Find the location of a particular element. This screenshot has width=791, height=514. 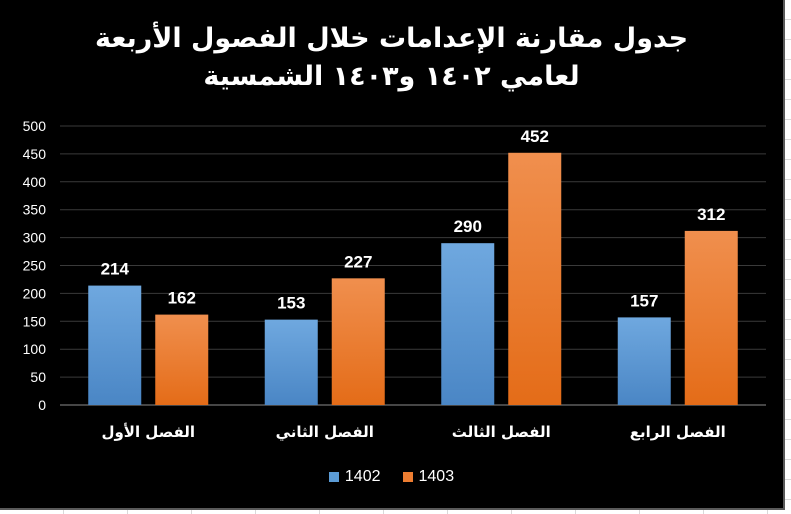

x-tick-label-3: الفصل الثالث is located at coordinates (501, 432).